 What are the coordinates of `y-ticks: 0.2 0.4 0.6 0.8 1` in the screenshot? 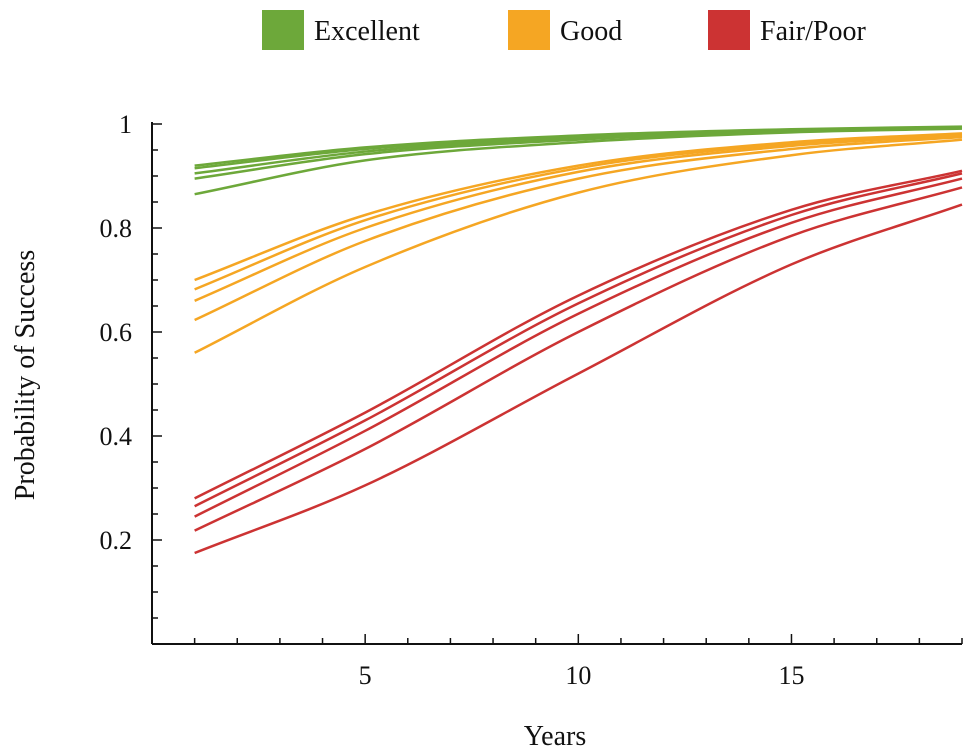 It's located at (131, 364).